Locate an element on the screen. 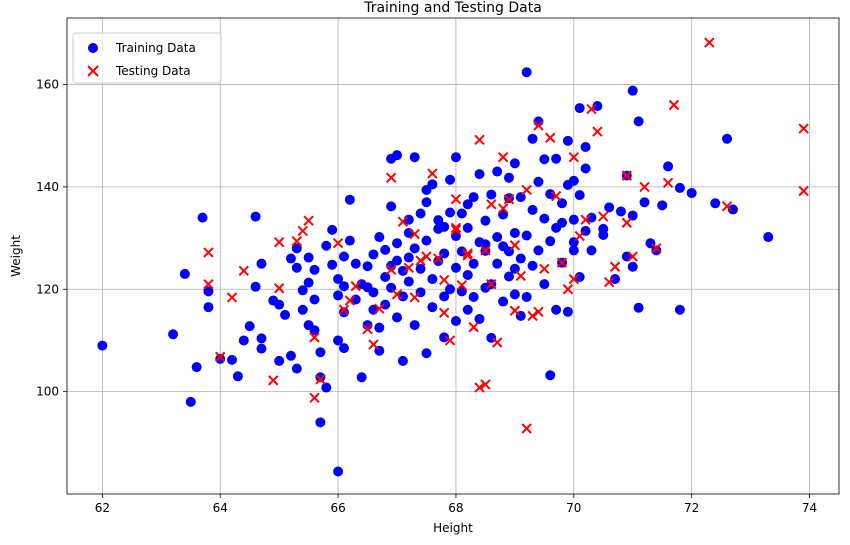 The width and height of the screenshot is (850, 545). chart-title: Training and Testing Data is located at coordinates (452, 8).